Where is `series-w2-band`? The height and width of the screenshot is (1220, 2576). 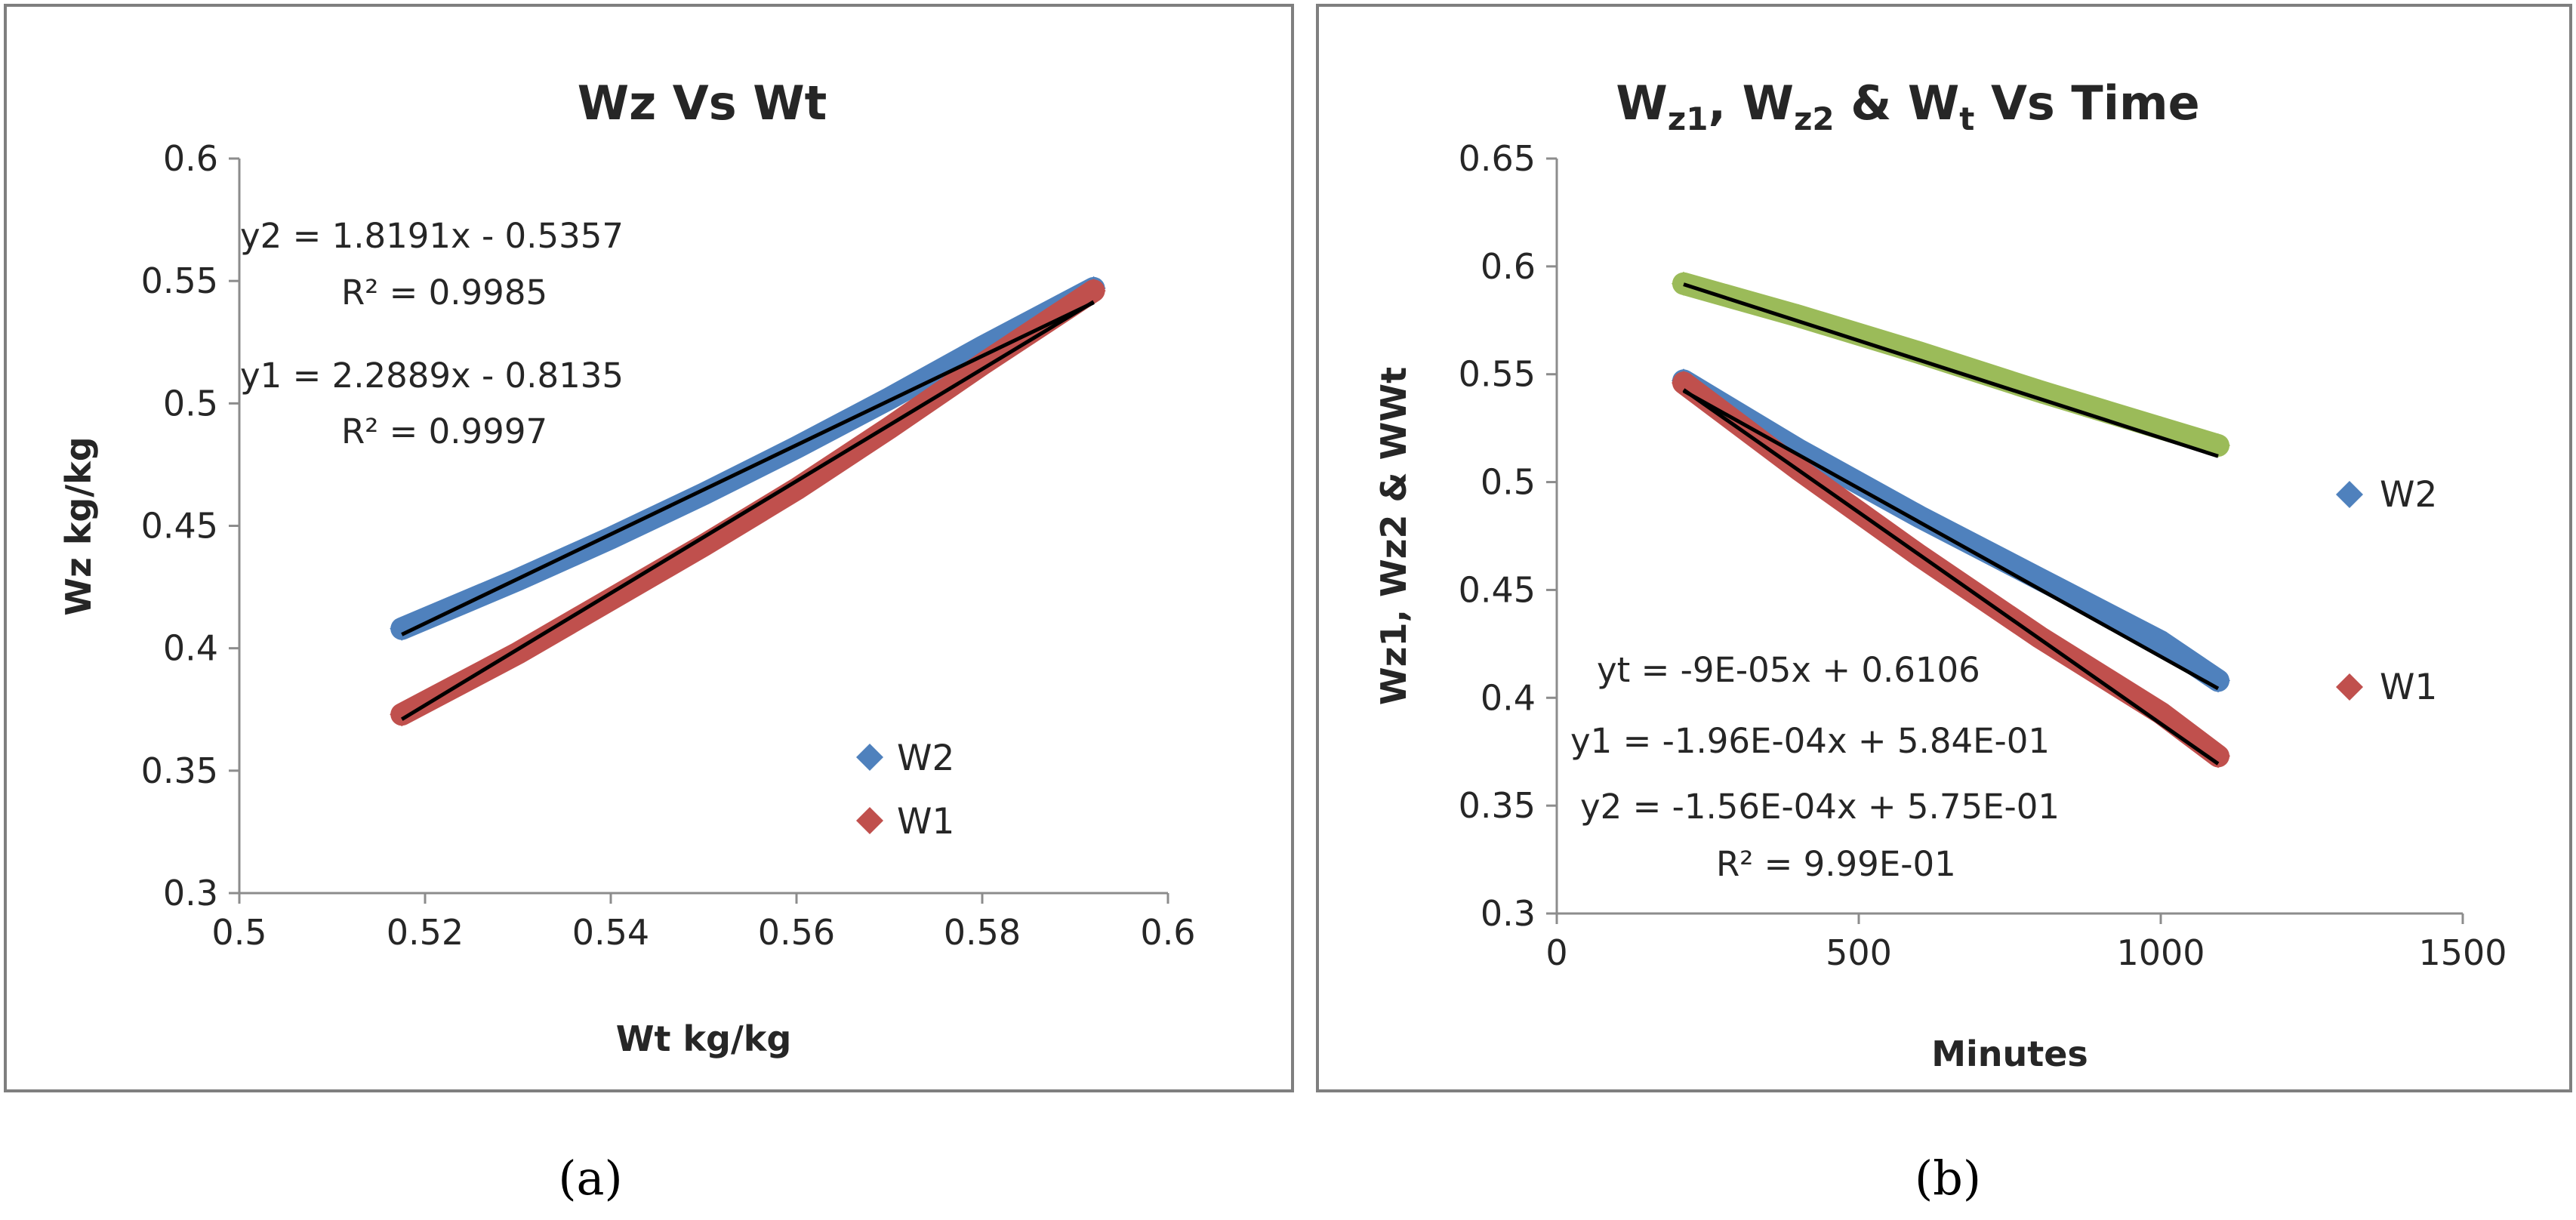
series-w2-band is located at coordinates (1951, 530).